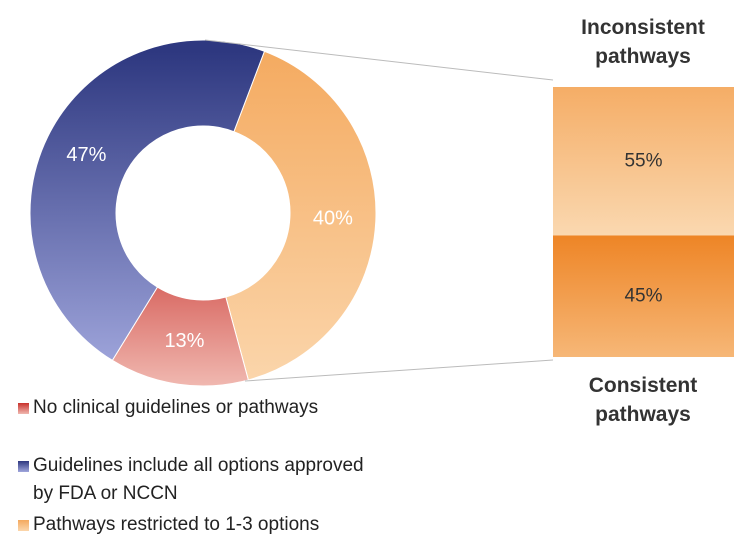  I want to click on legend-item: Pathways restricted to 1-3 options, so click(194, 525).